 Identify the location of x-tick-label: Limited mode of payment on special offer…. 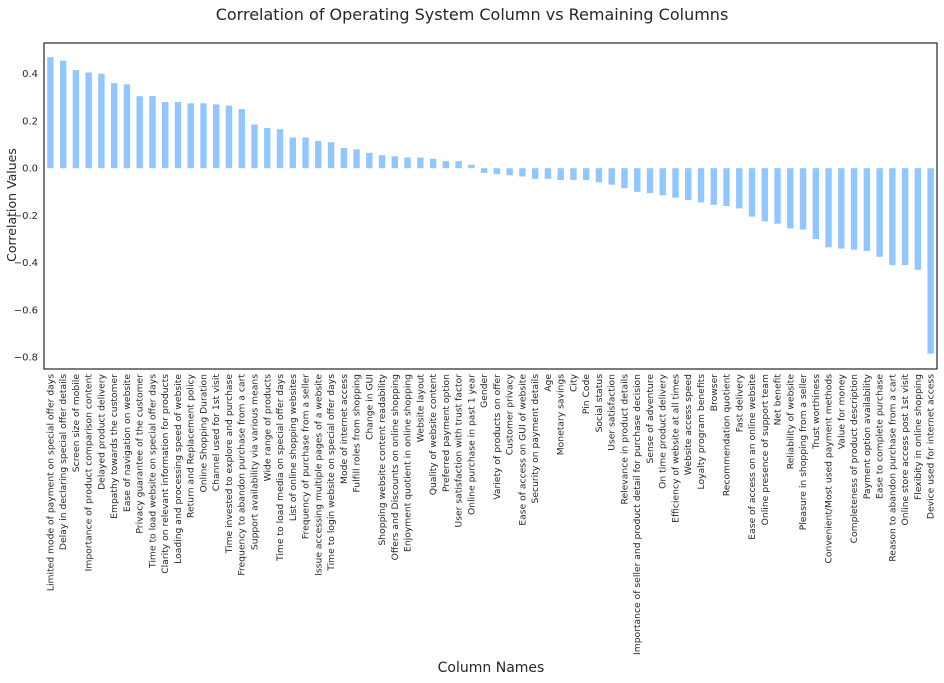
(50, 482).